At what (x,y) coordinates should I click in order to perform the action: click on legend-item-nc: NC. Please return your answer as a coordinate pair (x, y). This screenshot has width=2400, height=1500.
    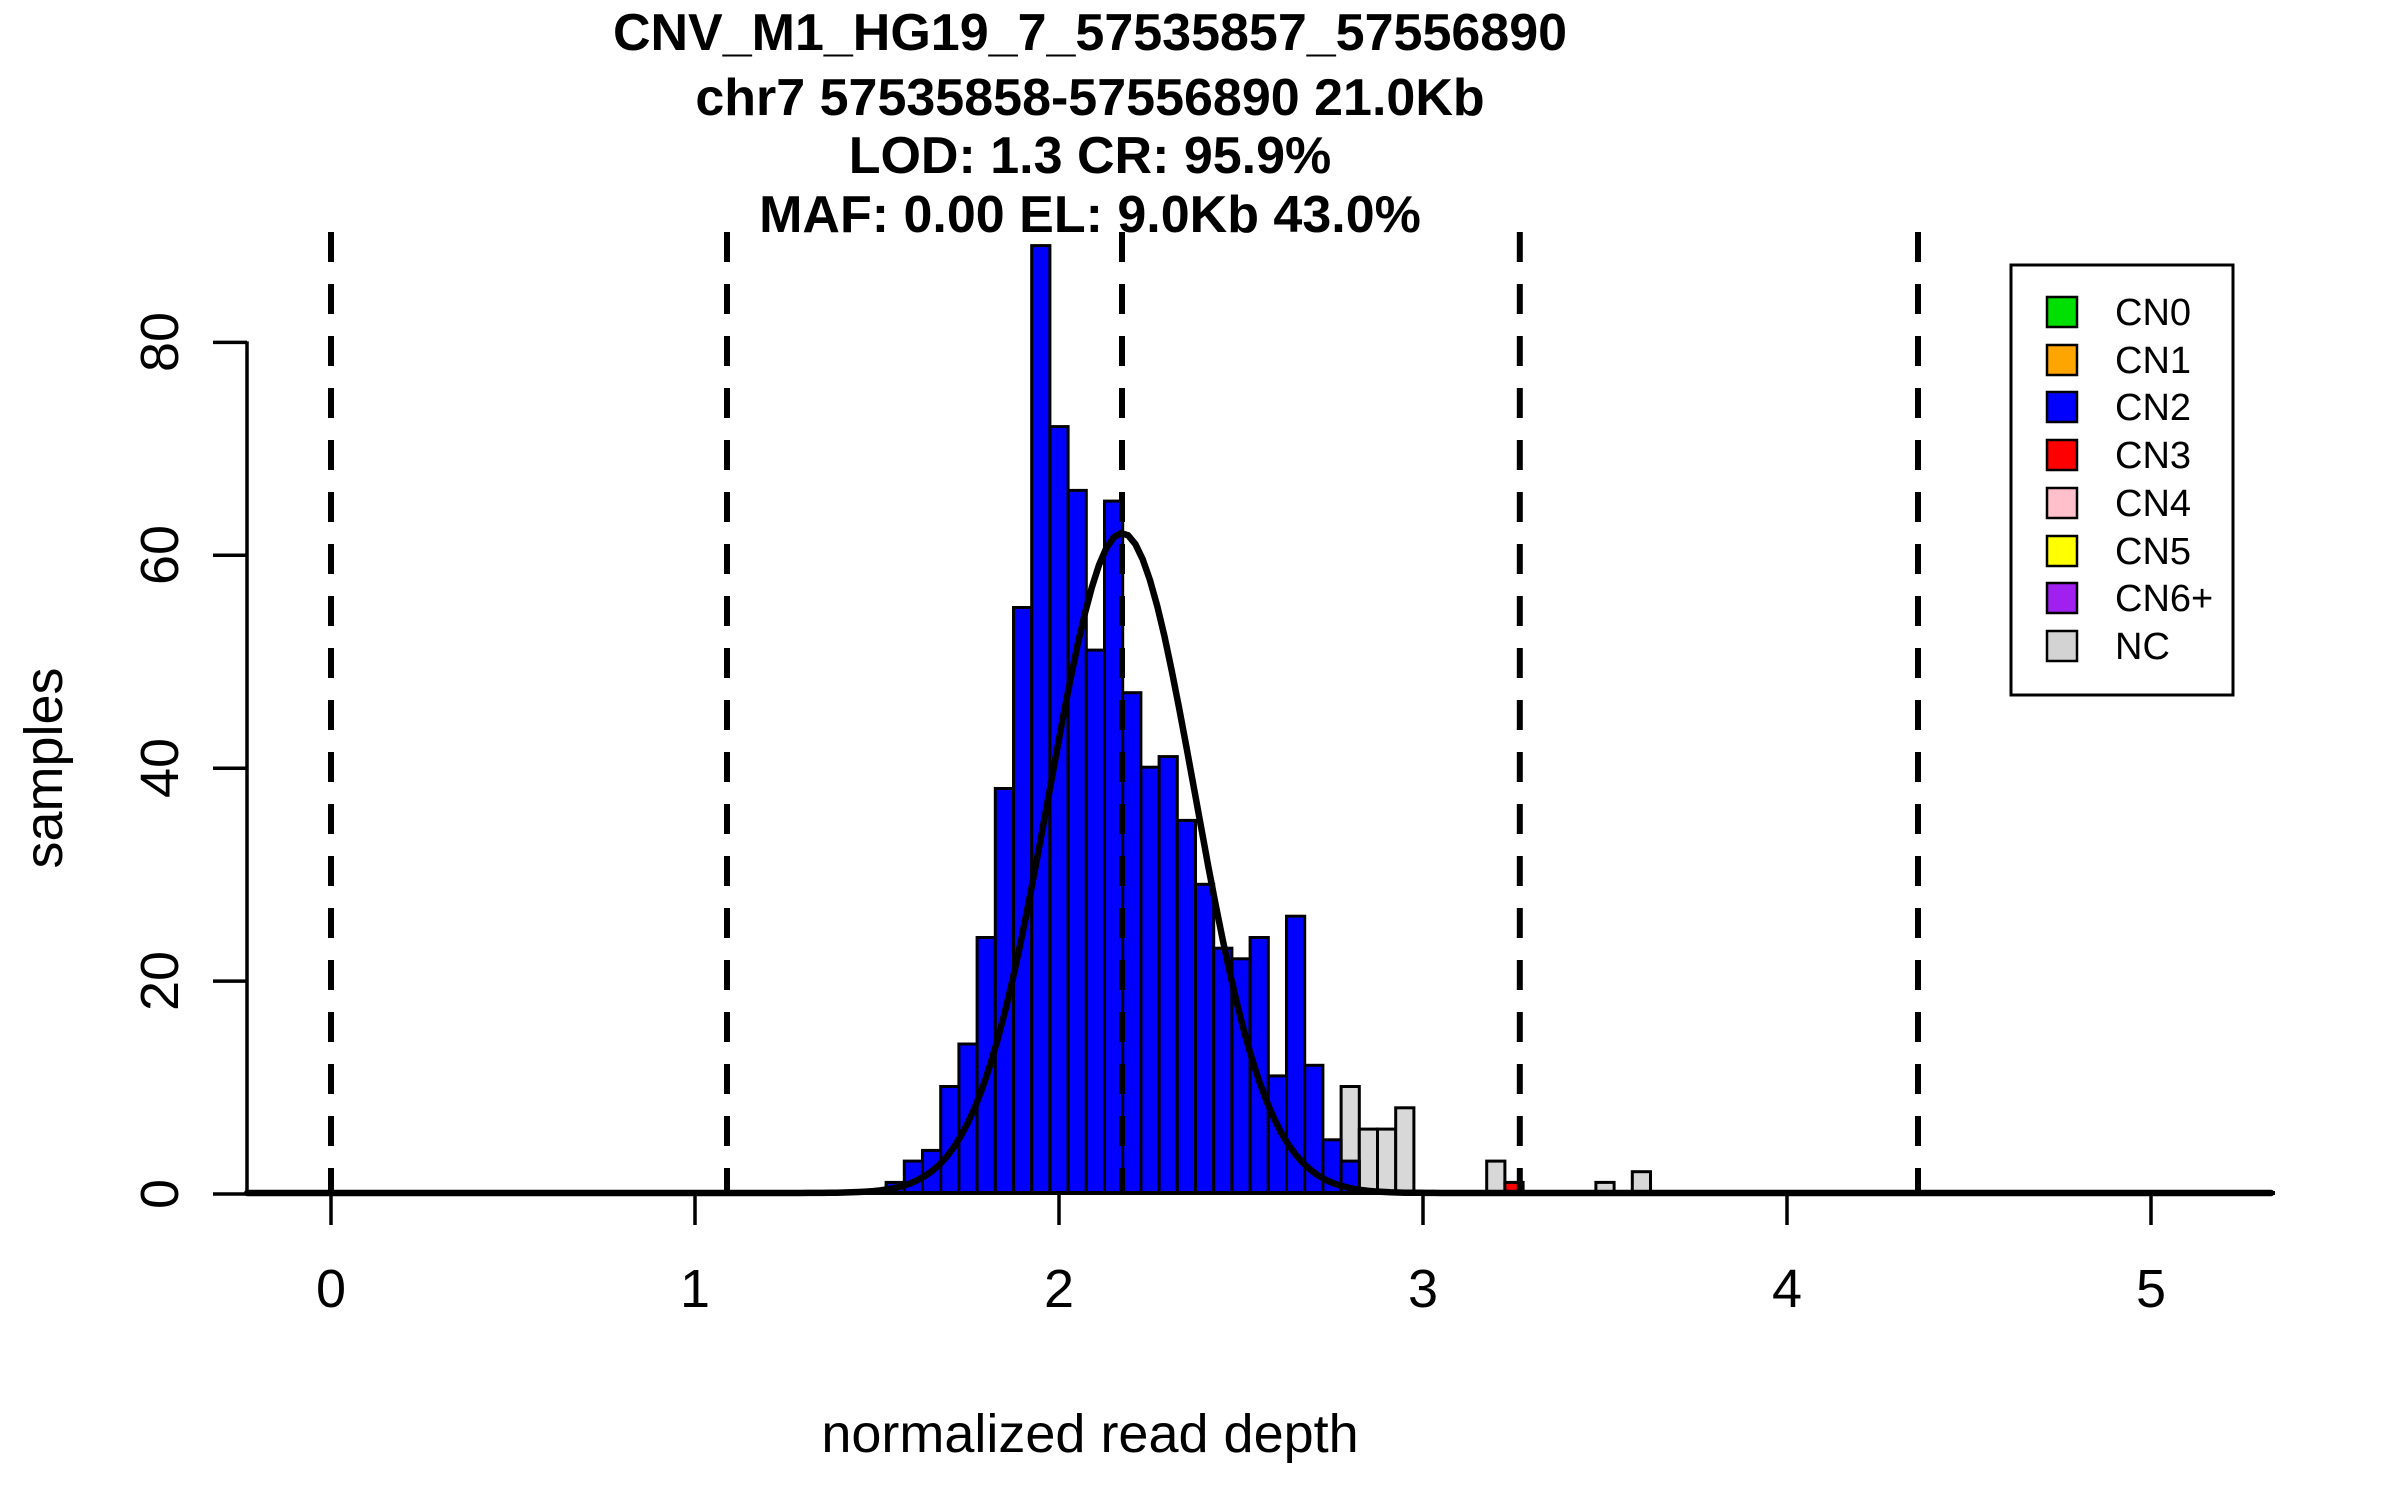
    Looking at the image, I should click on (2107, 647).